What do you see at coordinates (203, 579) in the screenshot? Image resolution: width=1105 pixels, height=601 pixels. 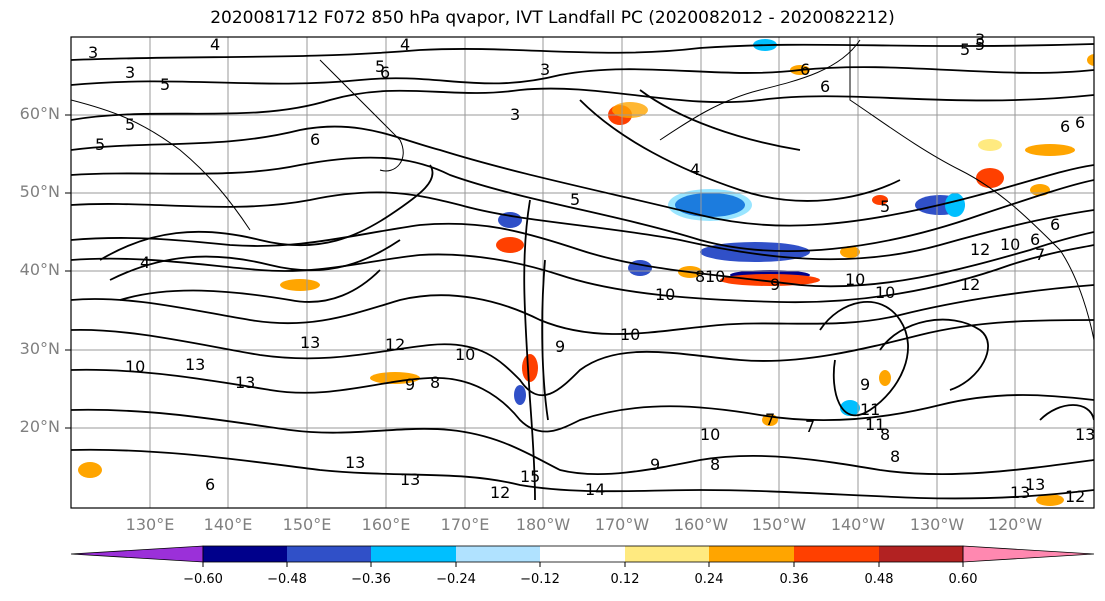 I see `colorbar-tick-label: −0.60` at bounding box center [203, 579].